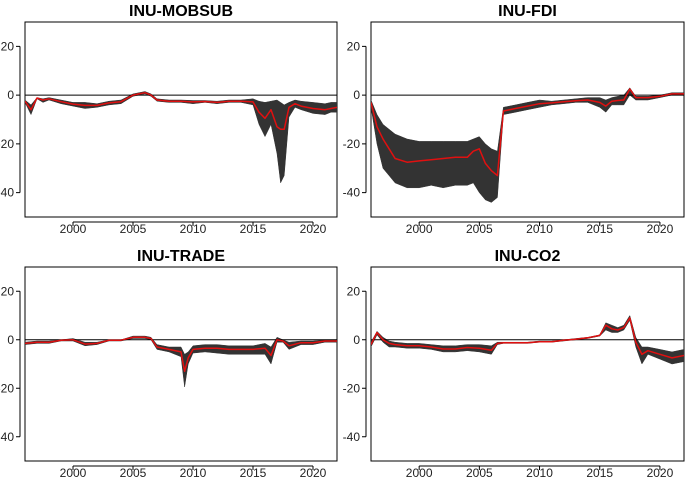  What do you see at coordinates (527, 11) in the screenshot?
I see `chart-title: INU-FDI` at bounding box center [527, 11].